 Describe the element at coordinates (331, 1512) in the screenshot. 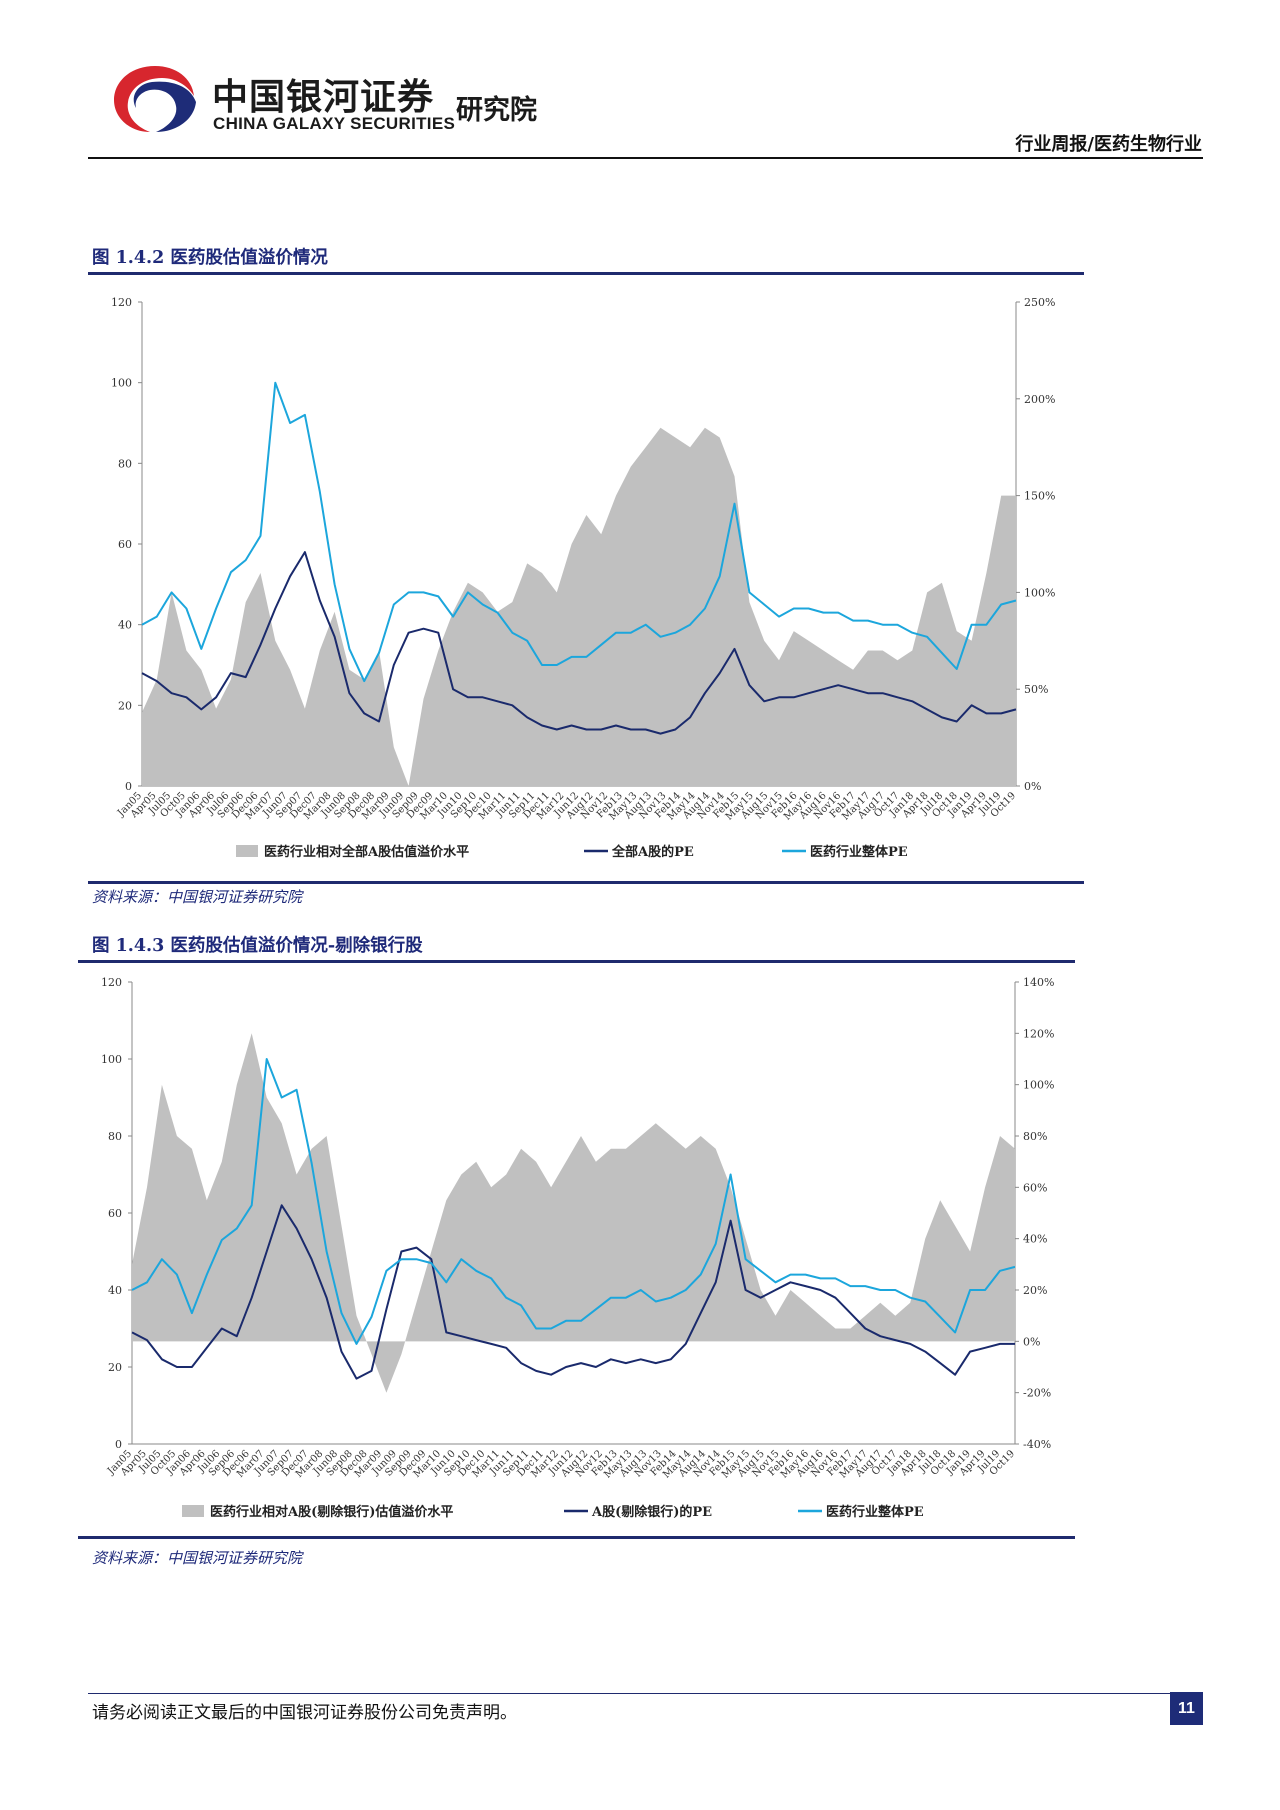

I see `legend-label: 医药行业相对A股(剔除银行)估值溢价水平` at that location.